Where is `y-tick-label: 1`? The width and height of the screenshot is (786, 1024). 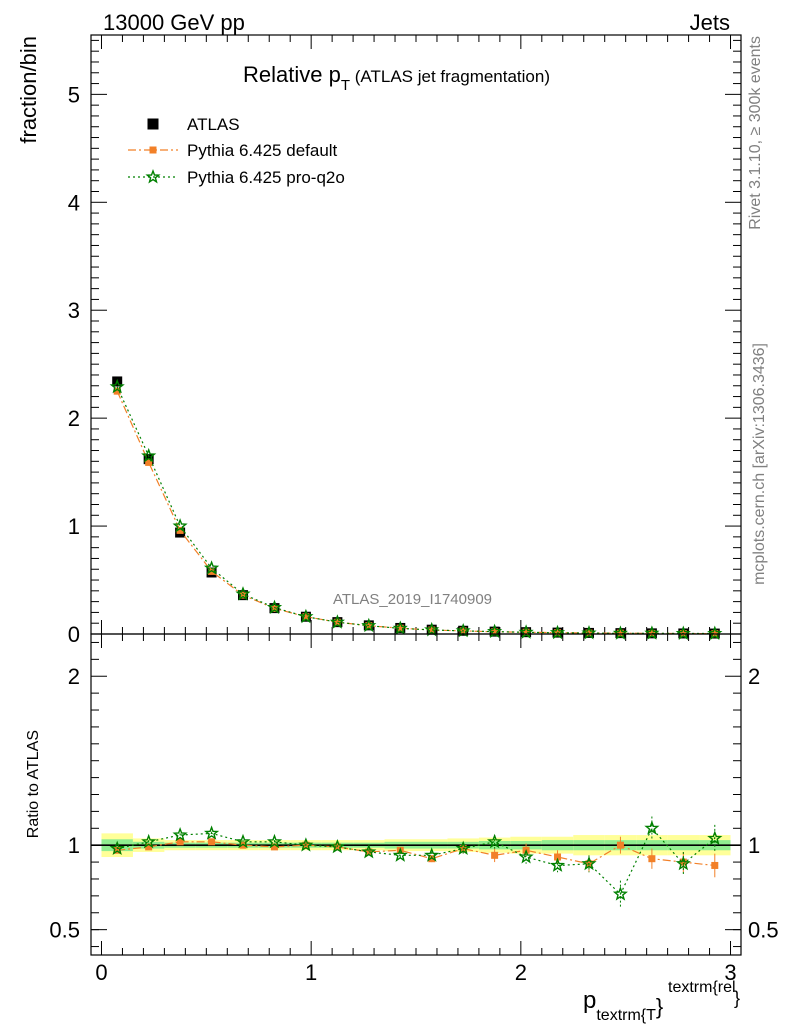 y-tick-label: 1 is located at coordinates (74, 526).